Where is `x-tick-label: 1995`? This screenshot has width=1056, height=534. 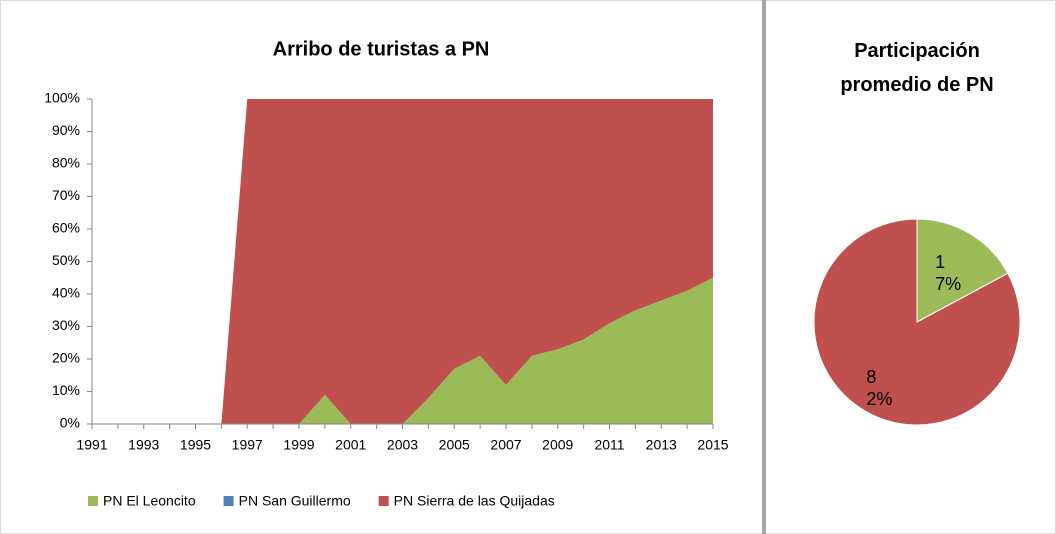
x-tick-label: 1995 is located at coordinates (195, 445).